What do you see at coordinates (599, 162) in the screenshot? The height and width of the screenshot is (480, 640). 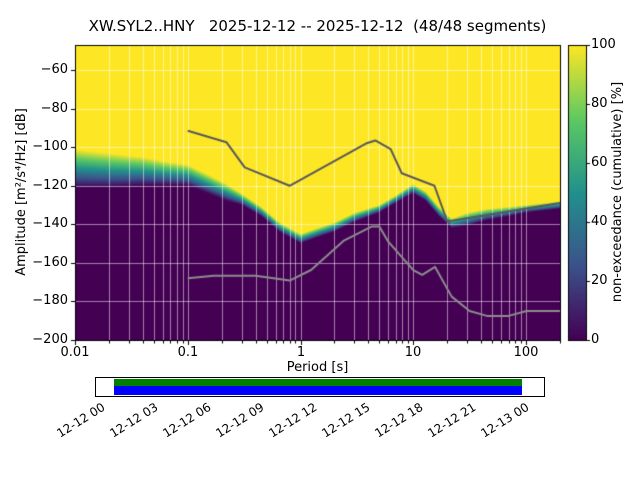 I see `colorbar-tick-label: 60` at bounding box center [599, 162].